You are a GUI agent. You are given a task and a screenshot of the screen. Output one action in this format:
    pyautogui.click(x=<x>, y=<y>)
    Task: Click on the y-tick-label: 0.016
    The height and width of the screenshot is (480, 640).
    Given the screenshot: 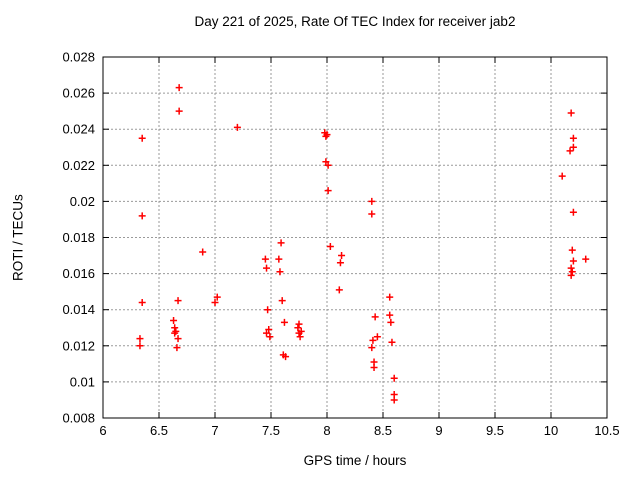 What is the action you would take?
    pyautogui.click(x=78, y=273)
    